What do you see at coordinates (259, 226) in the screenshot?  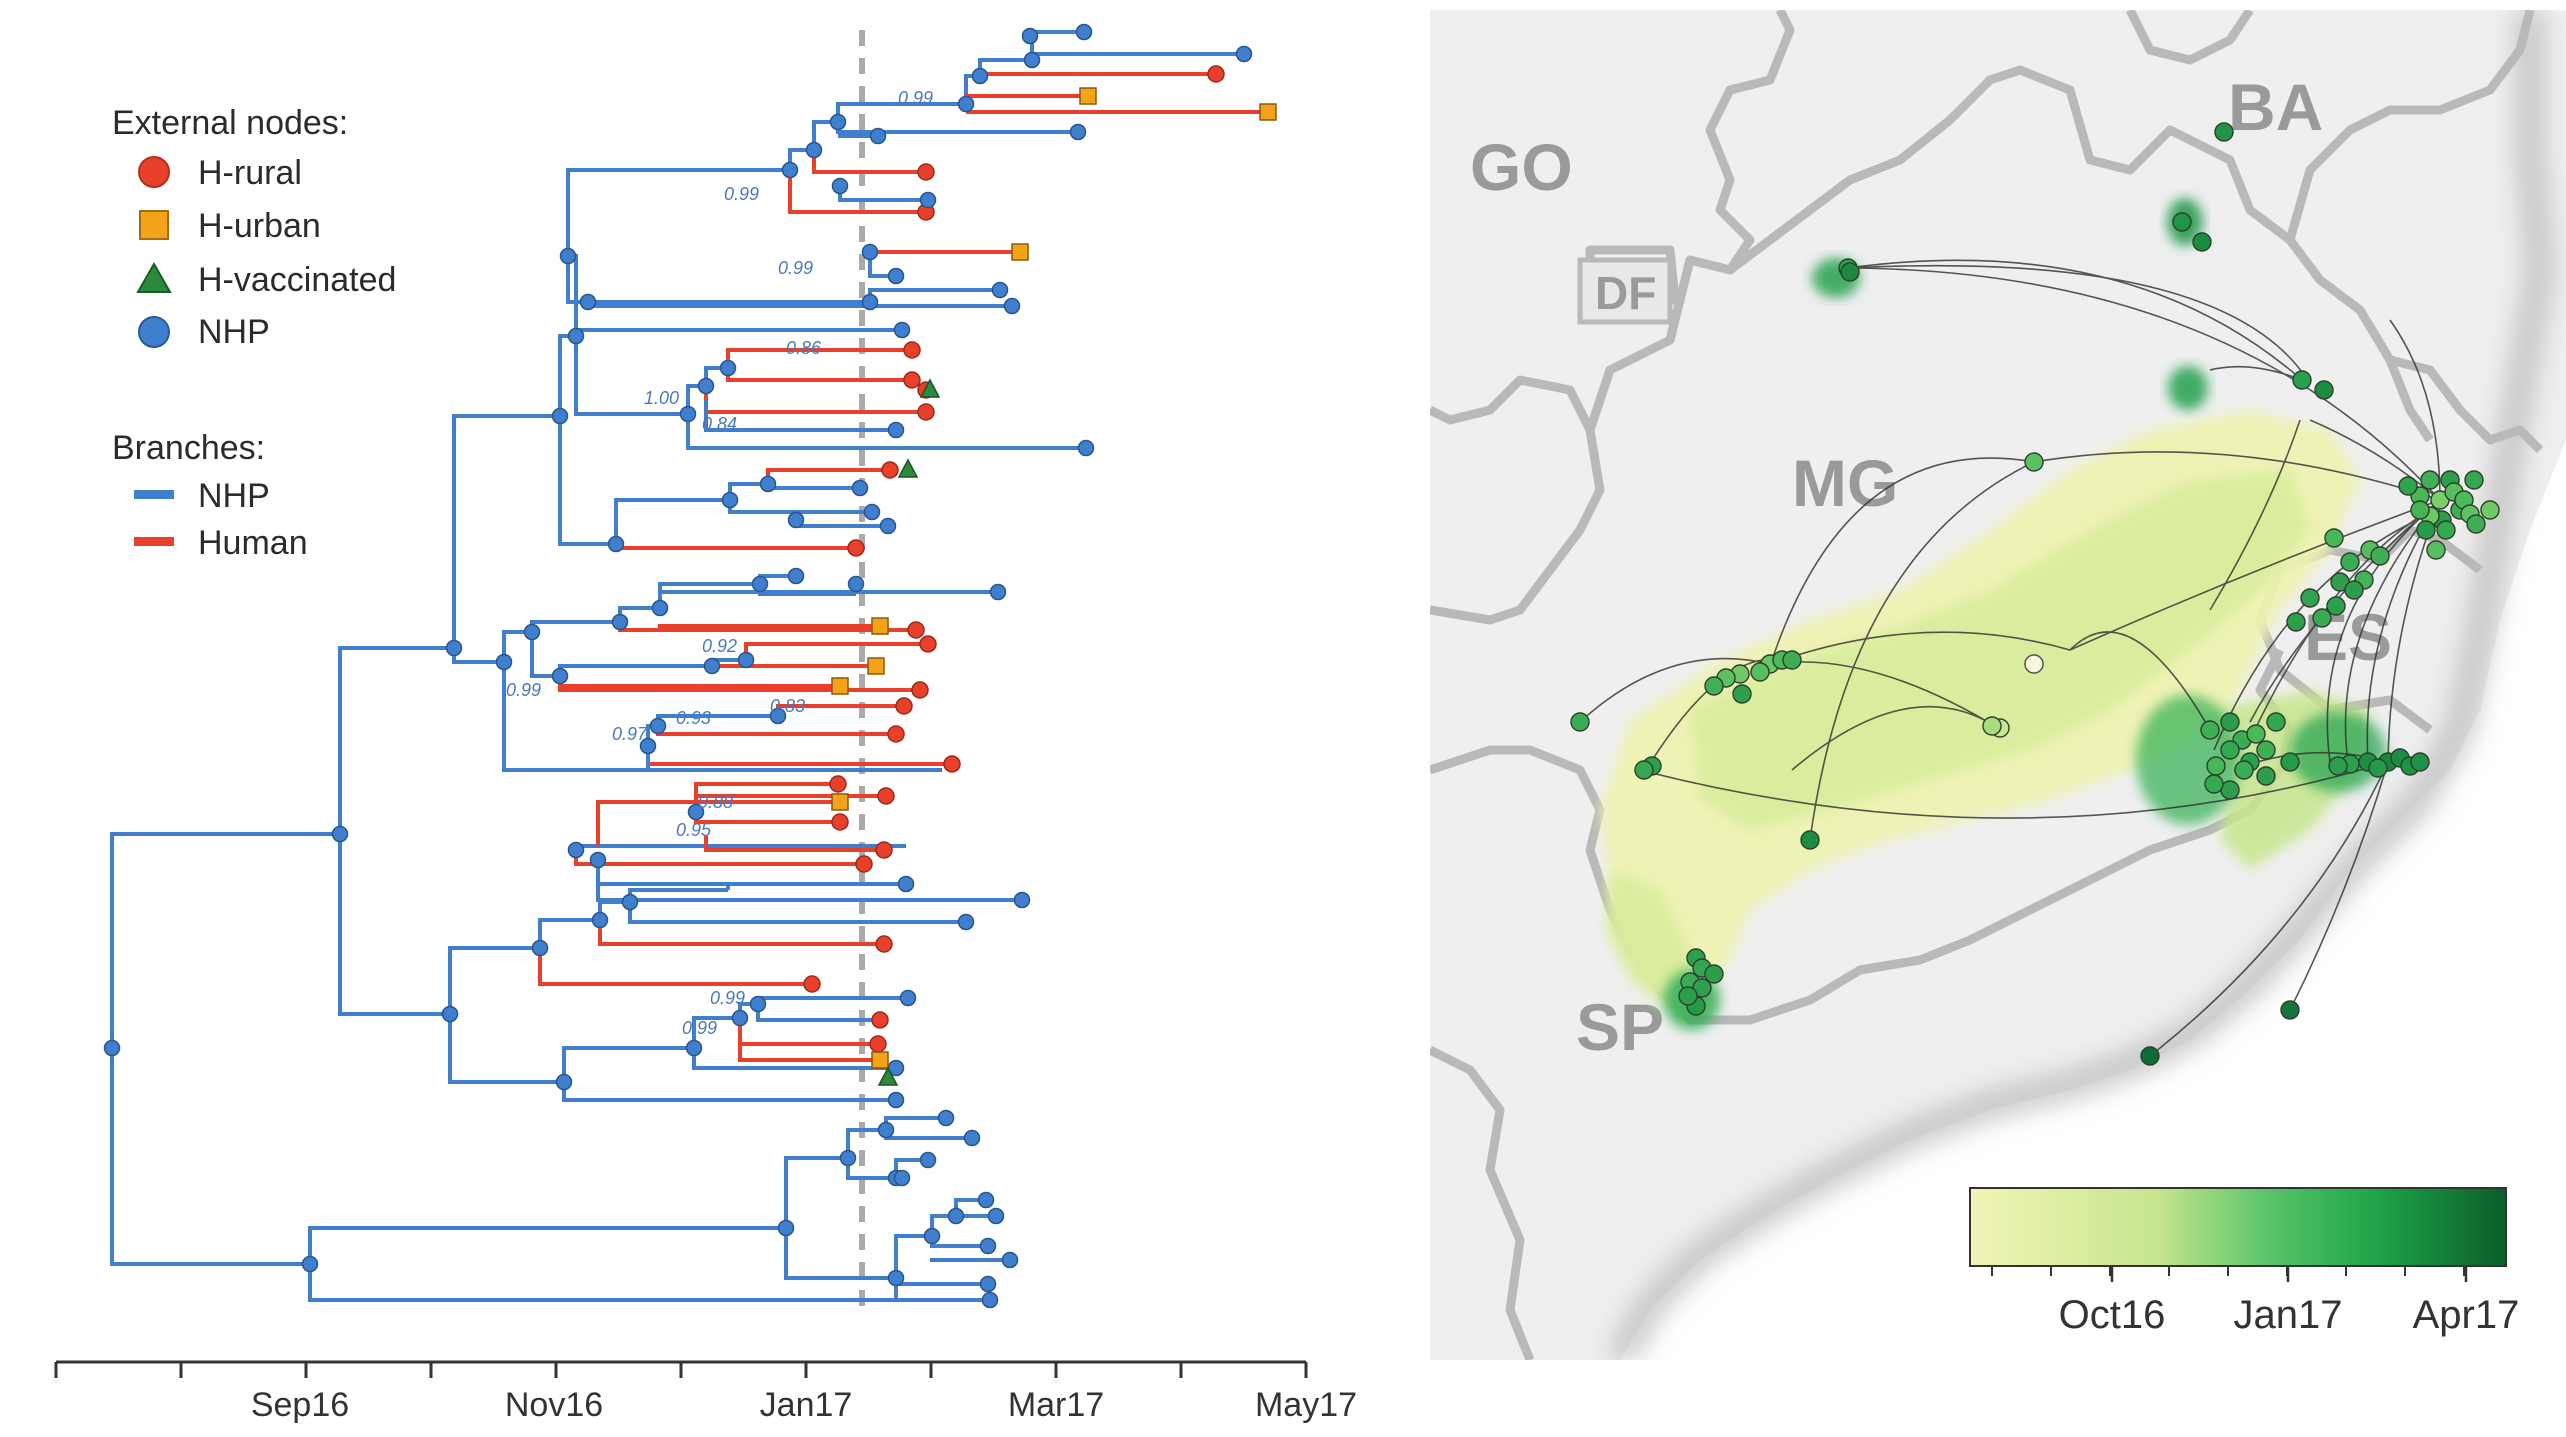 I see `legend-h-urban-label: H-urban` at bounding box center [259, 226].